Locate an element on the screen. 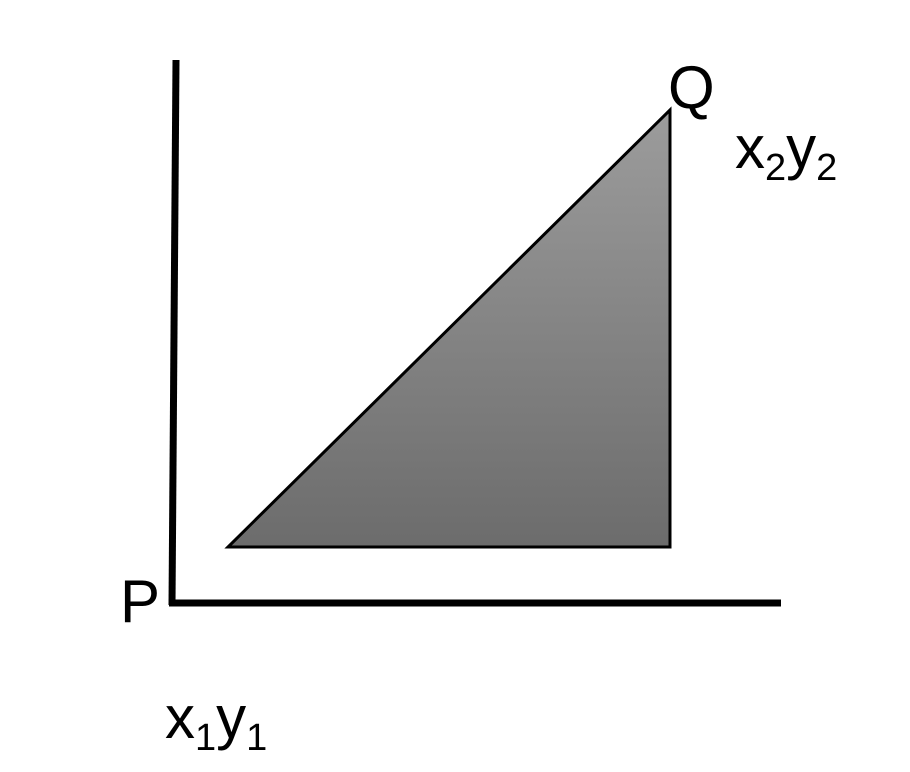 The image size is (910, 772). q-x-subscript: 2 is located at coordinates (775, 168).